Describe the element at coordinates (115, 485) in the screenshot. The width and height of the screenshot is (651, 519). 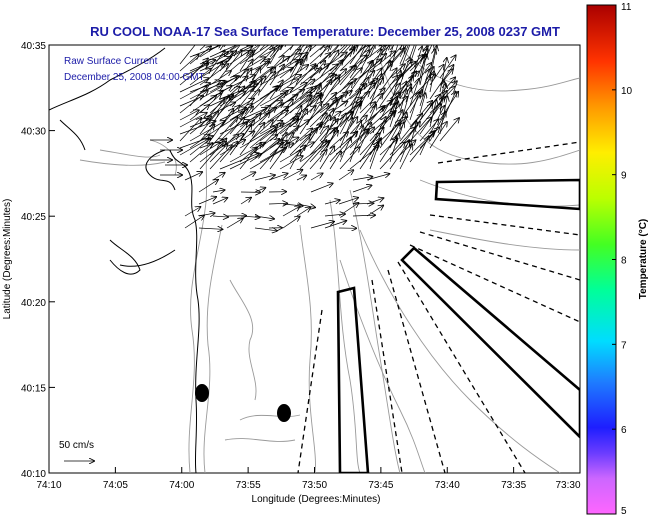
I see `x-tick-label: 74:05` at that location.